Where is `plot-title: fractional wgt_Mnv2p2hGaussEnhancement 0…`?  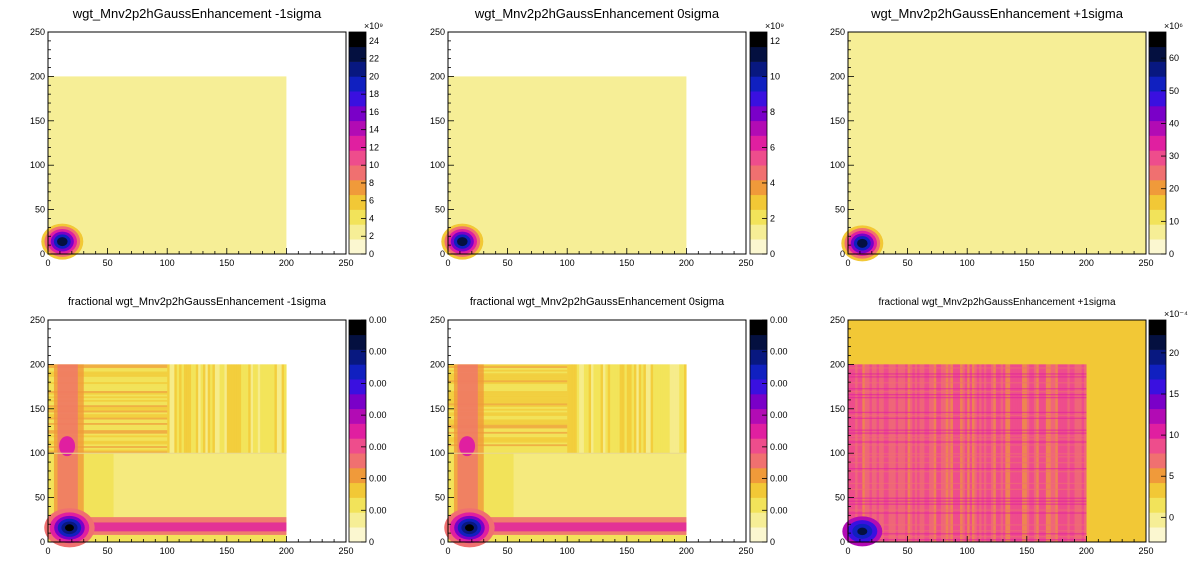 plot-title: fractional wgt_Mnv2p2hGaussEnhancement 0… is located at coordinates (597, 302).